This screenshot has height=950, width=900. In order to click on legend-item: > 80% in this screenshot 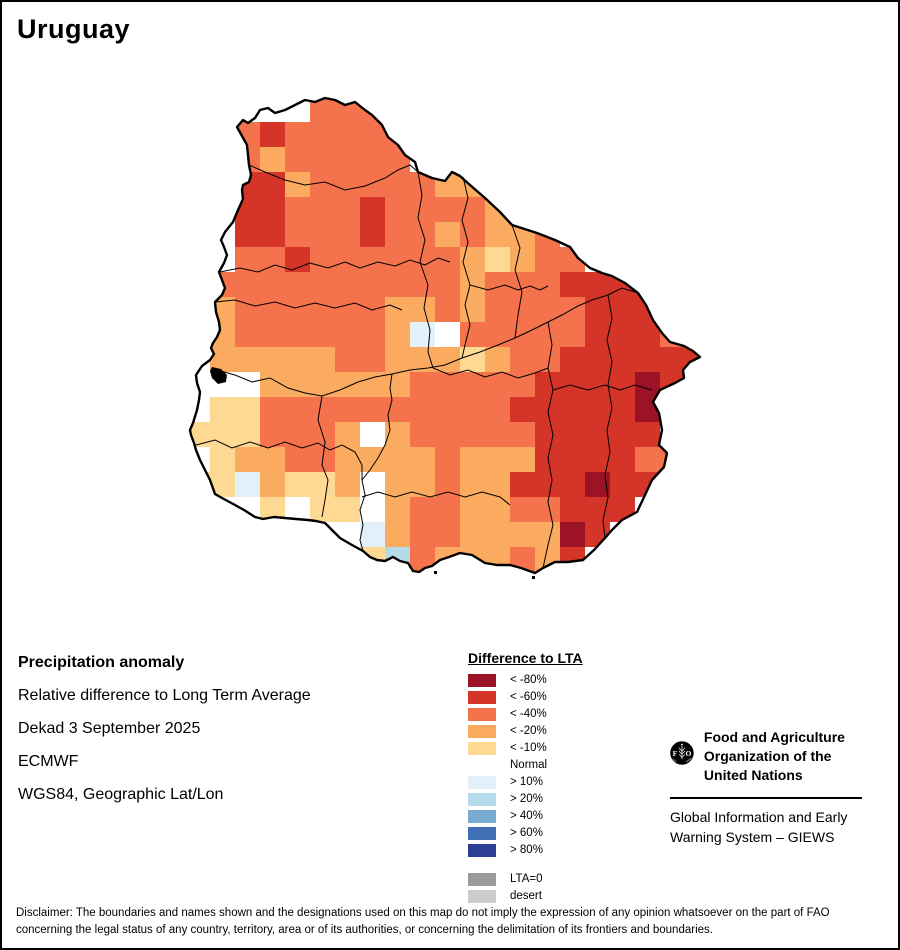, I will do `click(538, 851)`.